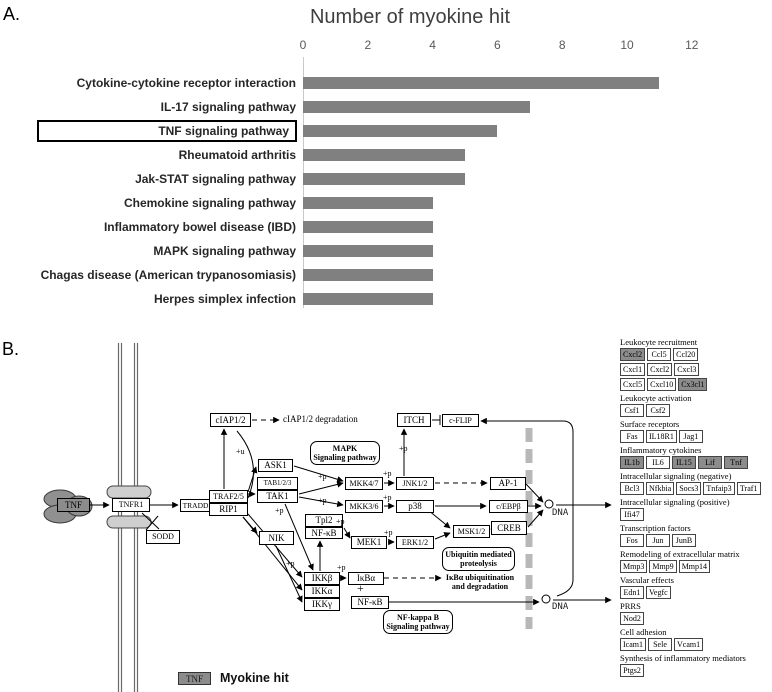 The width and height of the screenshot is (772, 692). Describe the element at coordinates (368, 45) in the screenshot. I see `x-tick: 2` at that location.